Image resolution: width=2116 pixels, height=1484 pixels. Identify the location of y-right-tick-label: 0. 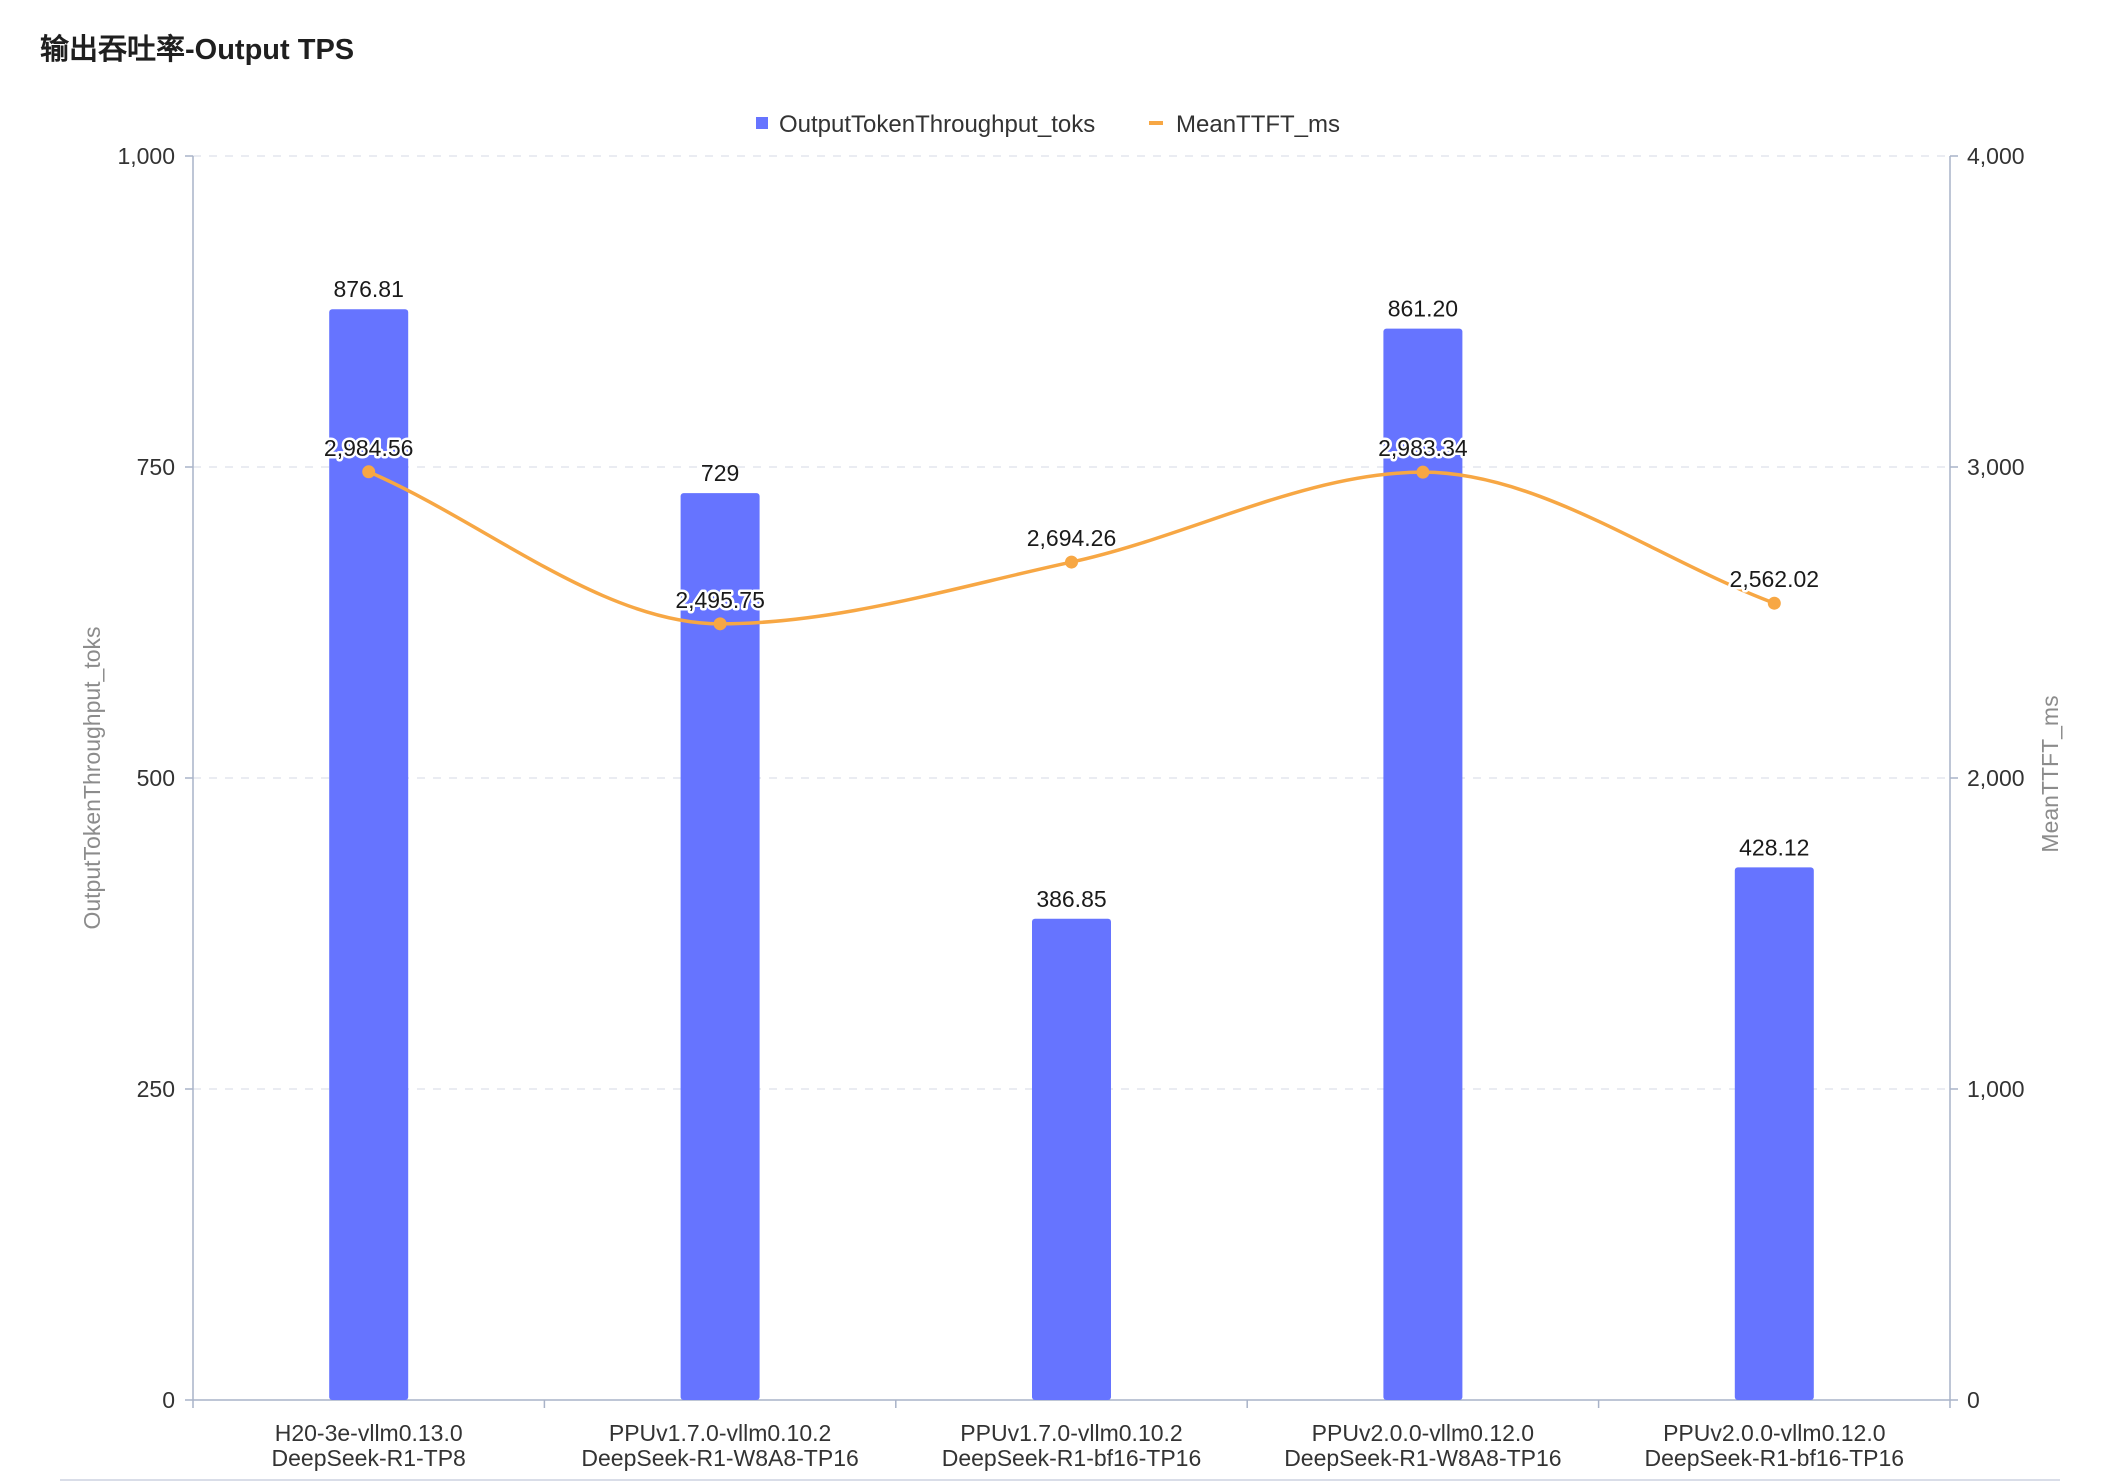
(1973, 1400).